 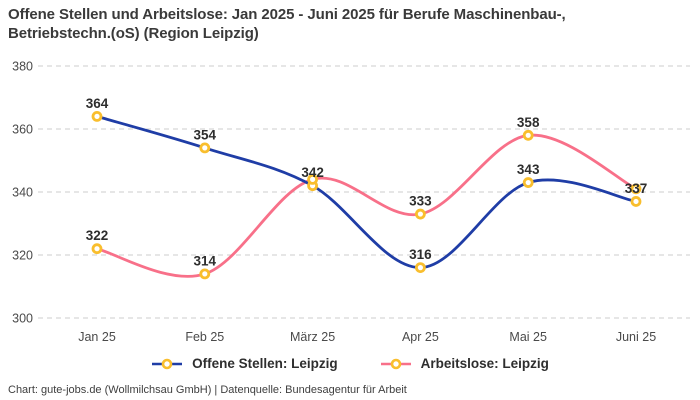 What do you see at coordinates (484, 363) in the screenshot?
I see `legend-label-arbeitslose: Arbeitslose: Leipzig` at bounding box center [484, 363].